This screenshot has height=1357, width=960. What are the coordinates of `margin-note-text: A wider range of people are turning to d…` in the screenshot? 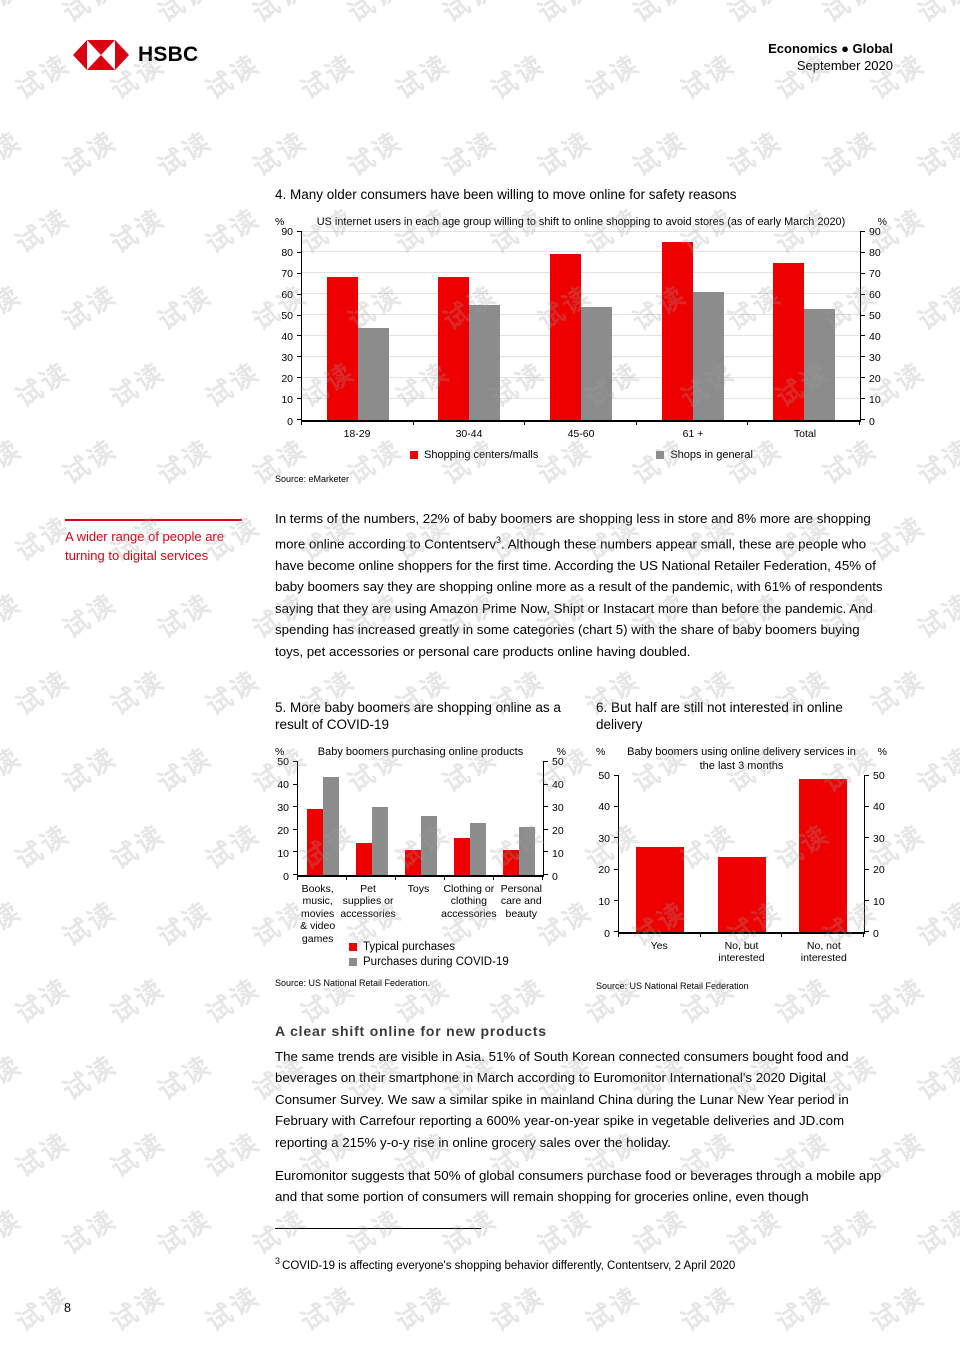 It's located at (144, 546).